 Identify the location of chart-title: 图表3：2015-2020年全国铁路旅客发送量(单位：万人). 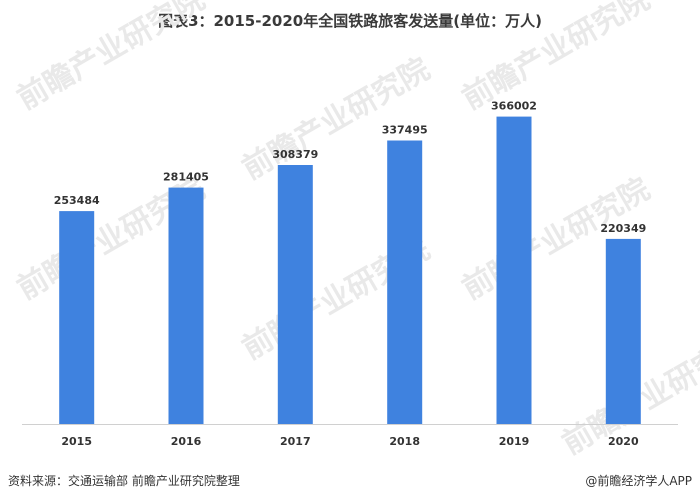
(350, 21).